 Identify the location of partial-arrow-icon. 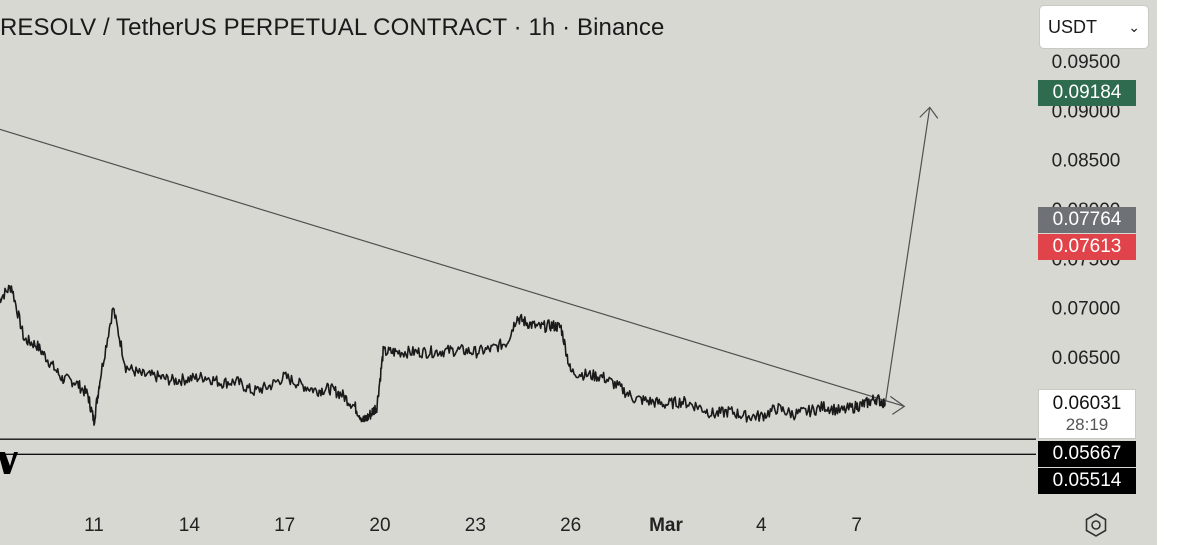
(9, 463).